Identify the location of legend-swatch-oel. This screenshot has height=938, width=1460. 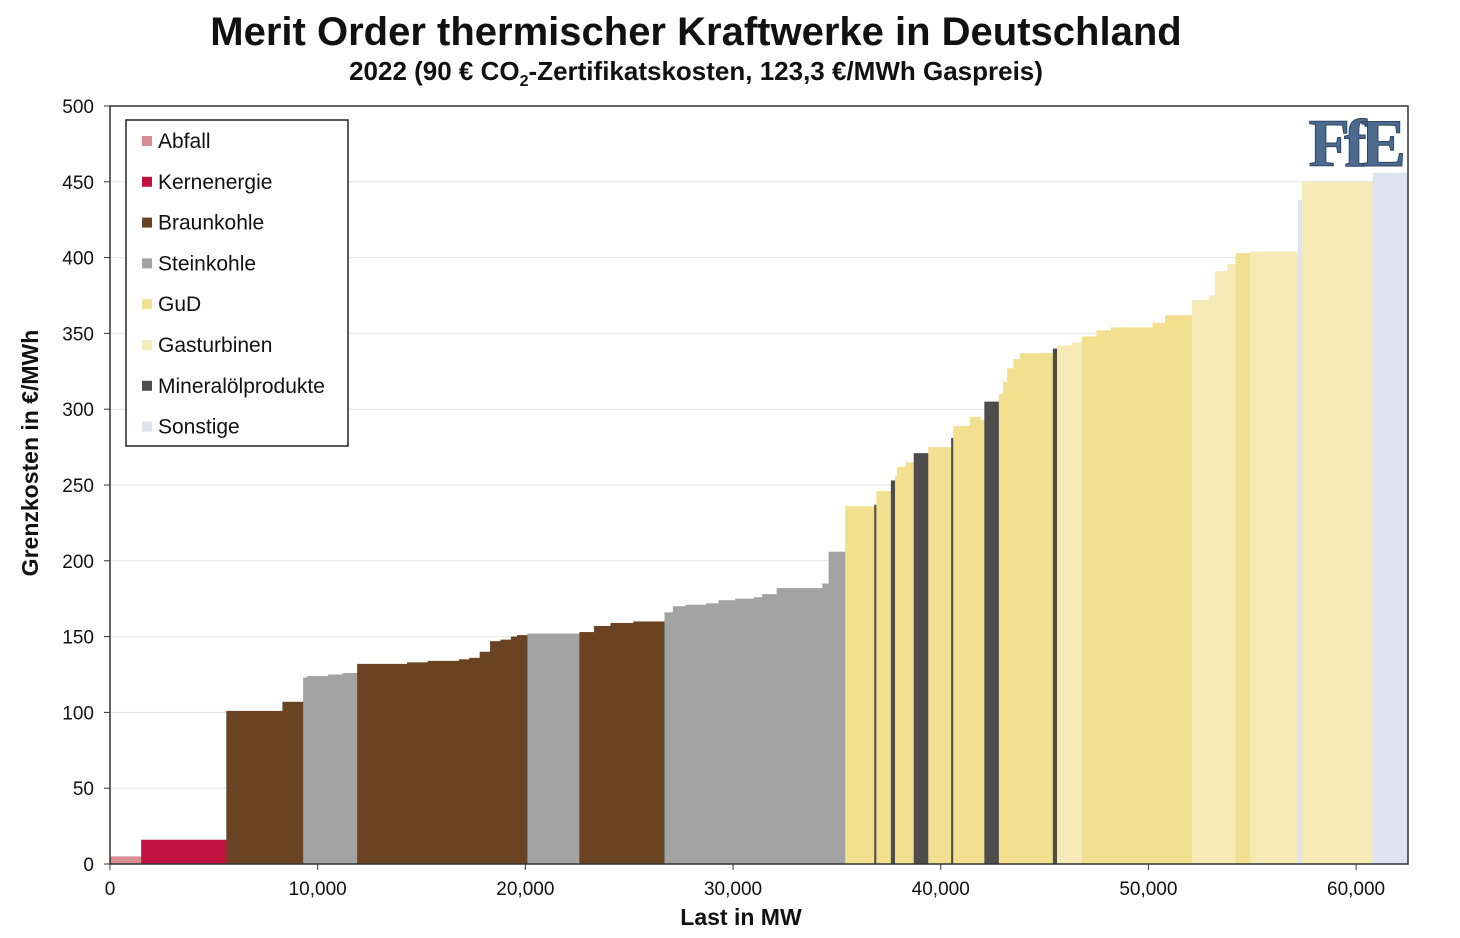
(147, 385).